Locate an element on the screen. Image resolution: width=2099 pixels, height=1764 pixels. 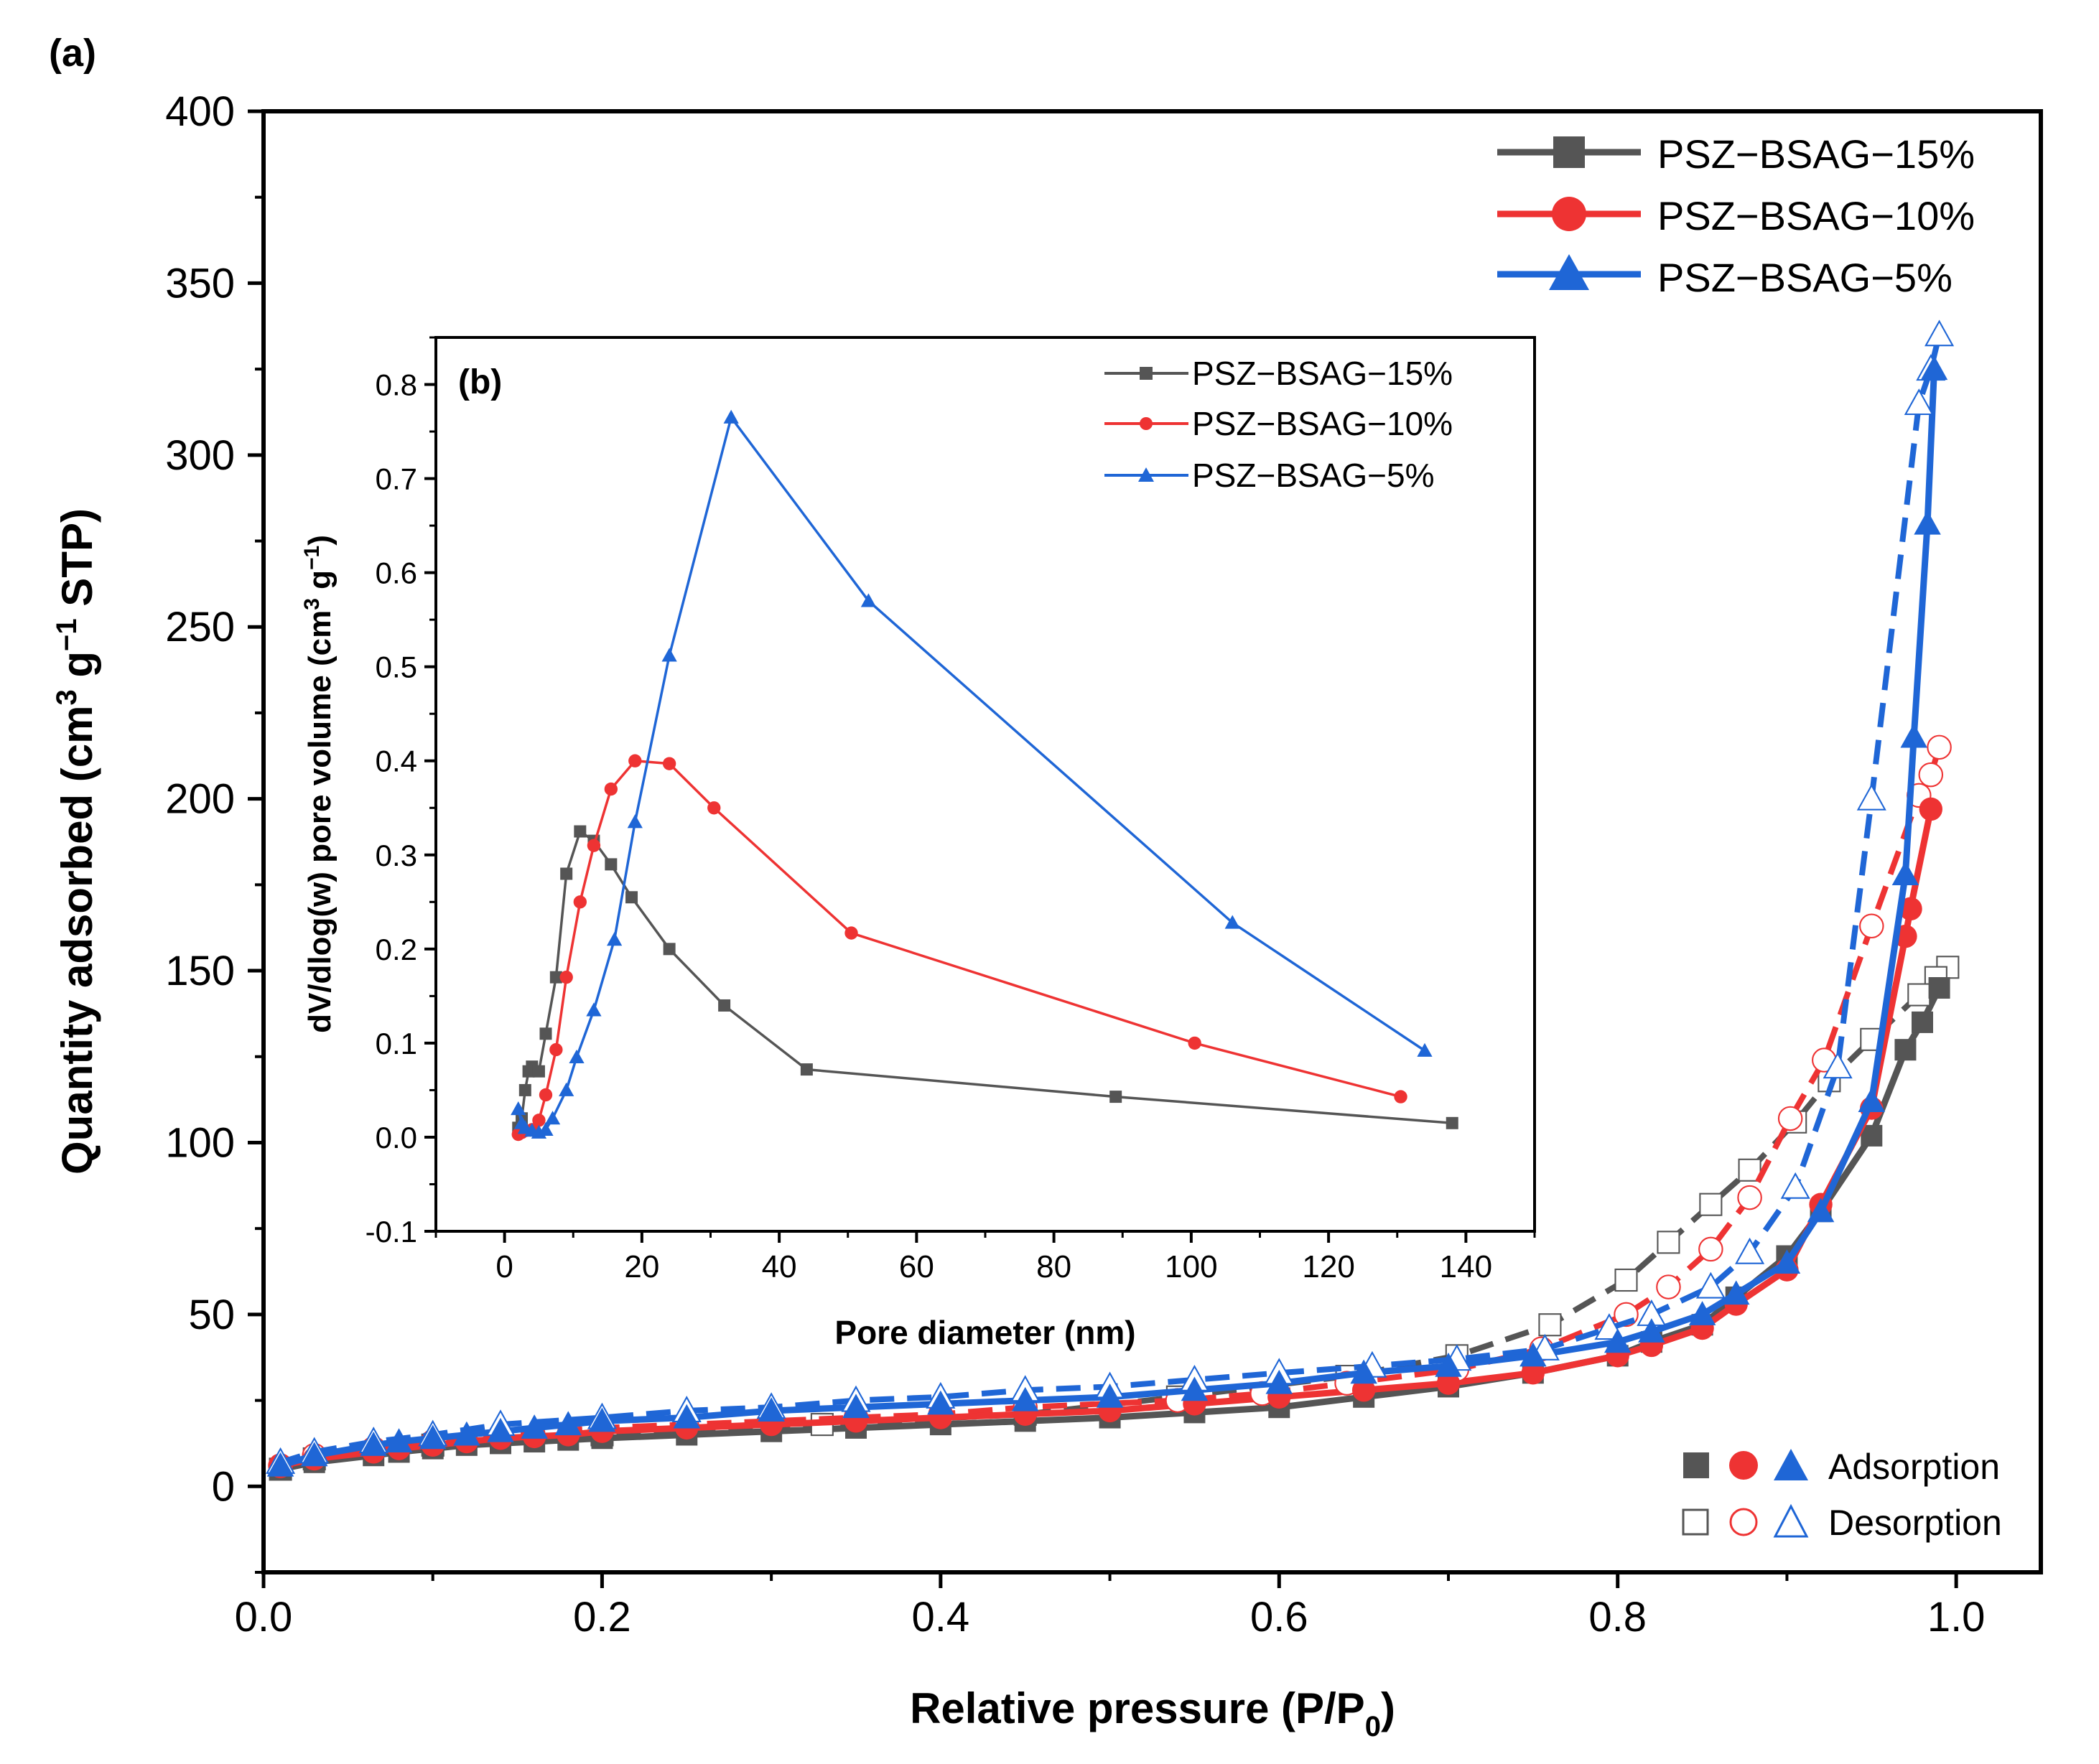
inset-x-tick-label: 0 is located at coordinates (504, 1266).